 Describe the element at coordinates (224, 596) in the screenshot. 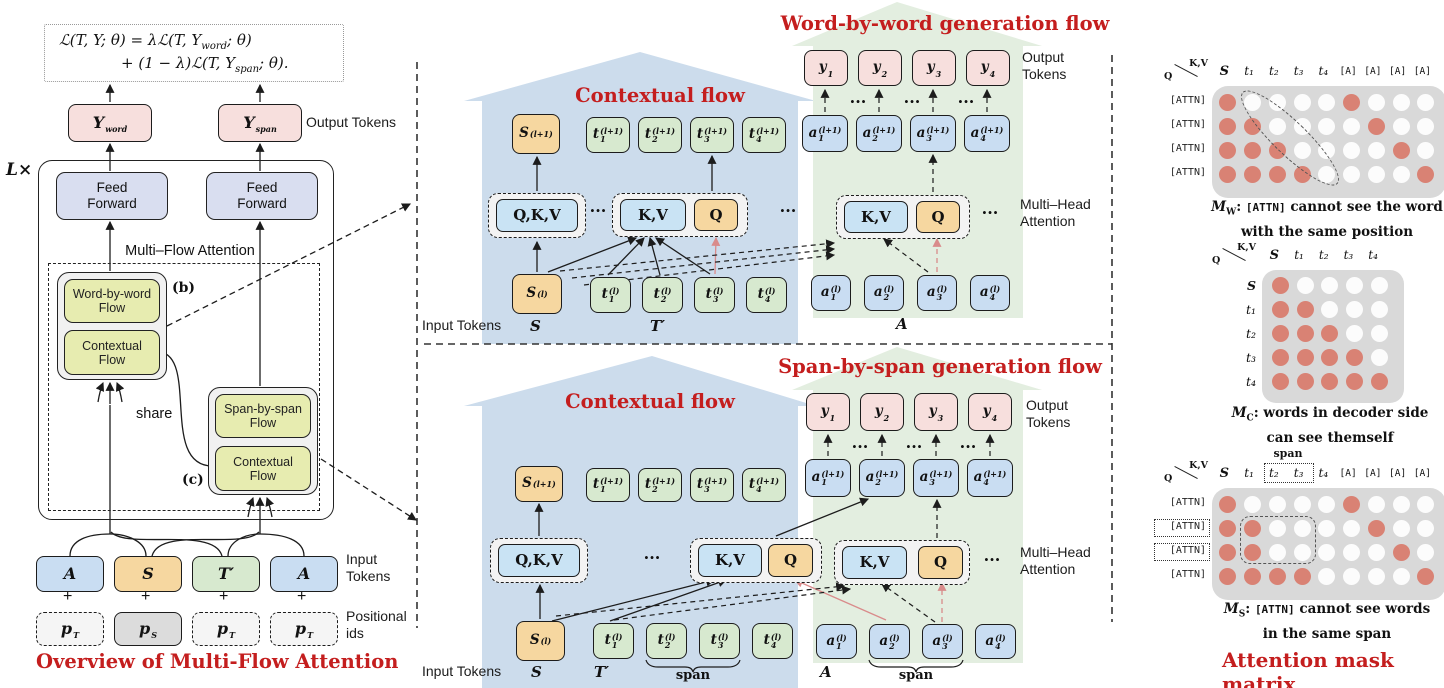

I see `plus-3: +` at that location.